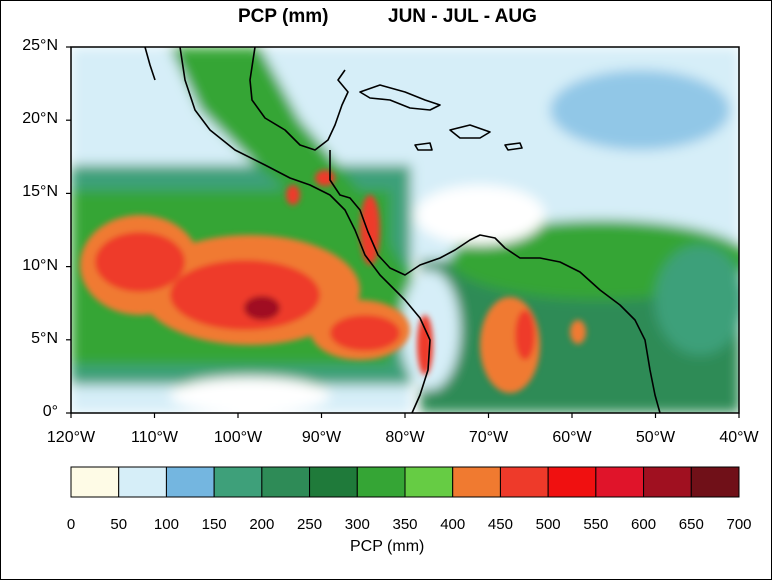 The image size is (772, 580). What do you see at coordinates (238, 437) in the screenshot?
I see `x-tick-label: 100°W` at bounding box center [238, 437].